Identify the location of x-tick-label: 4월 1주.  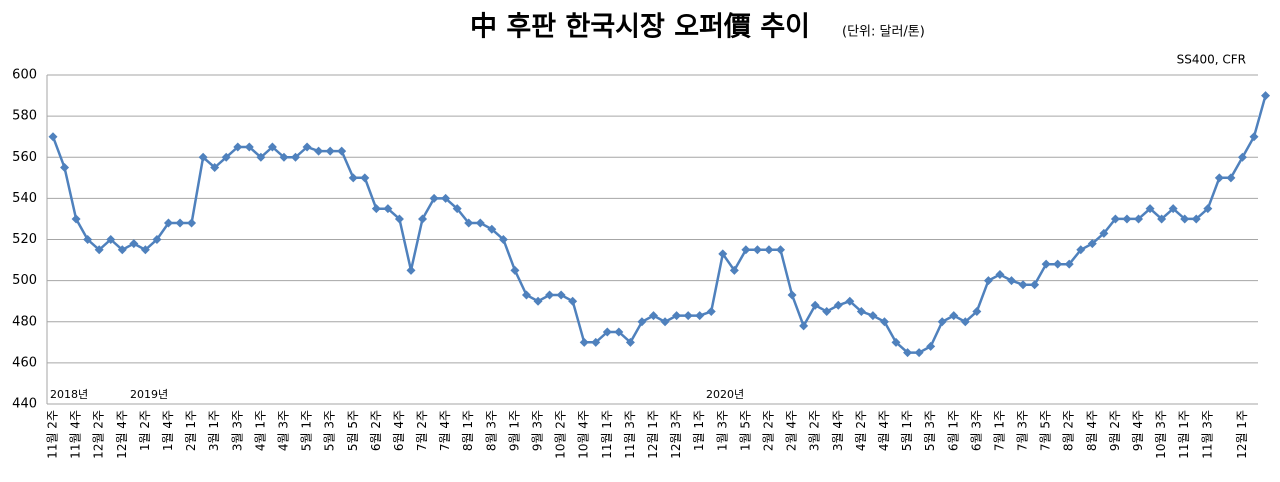
(260, 430).